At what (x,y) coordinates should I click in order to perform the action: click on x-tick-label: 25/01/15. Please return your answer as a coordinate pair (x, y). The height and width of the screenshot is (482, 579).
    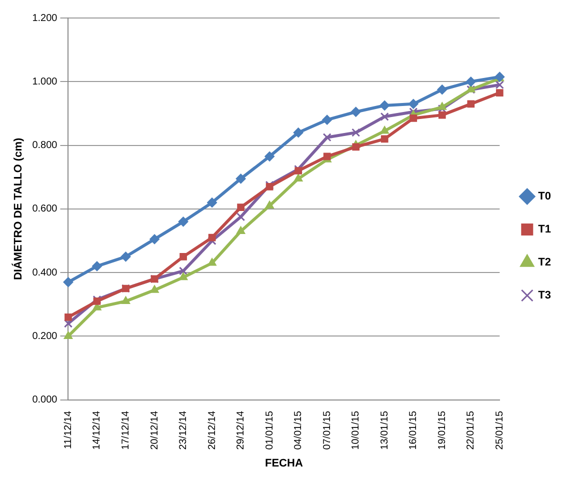
    Looking at the image, I should click on (500, 430).